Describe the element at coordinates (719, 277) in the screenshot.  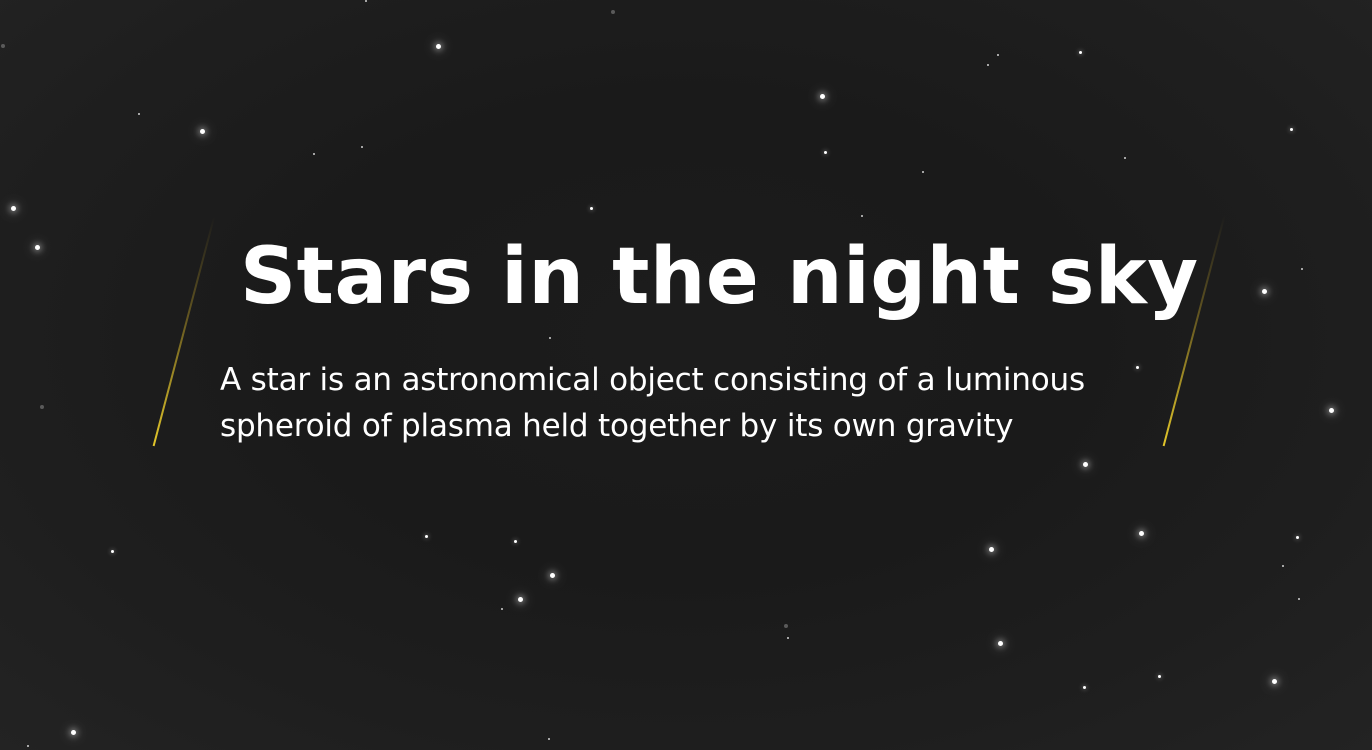
I see `hero-title: Stars in the night sky` at that location.